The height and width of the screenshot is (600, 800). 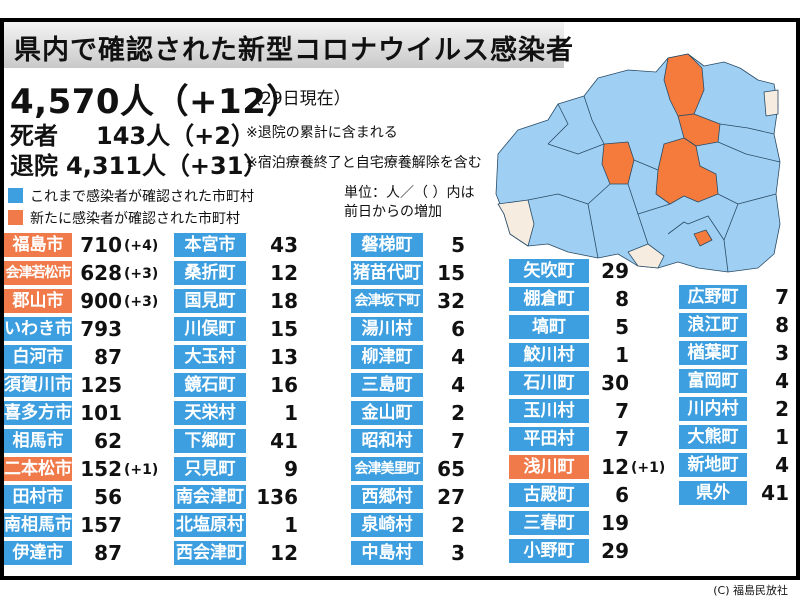 I want to click on map-region-new-asakawa, so click(x=703, y=238).